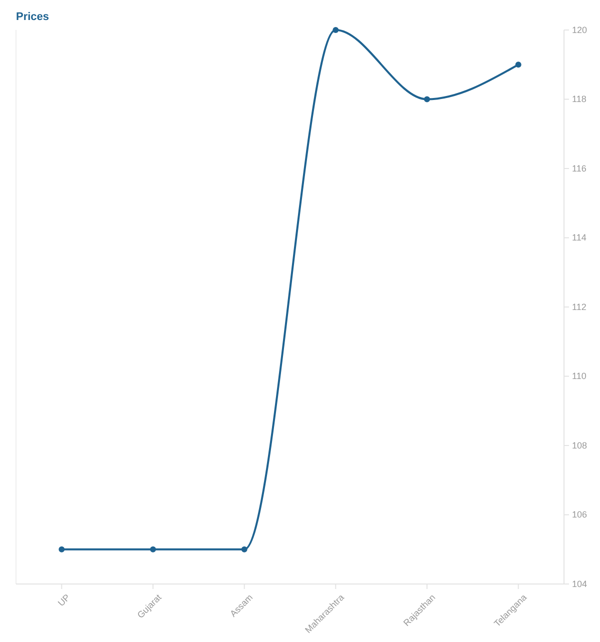 Image resolution: width=600 pixels, height=642 pixels. What do you see at coordinates (579, 99) in the screenshot?
I see `y-tick-label: 118` at bounding box center [579, 99].